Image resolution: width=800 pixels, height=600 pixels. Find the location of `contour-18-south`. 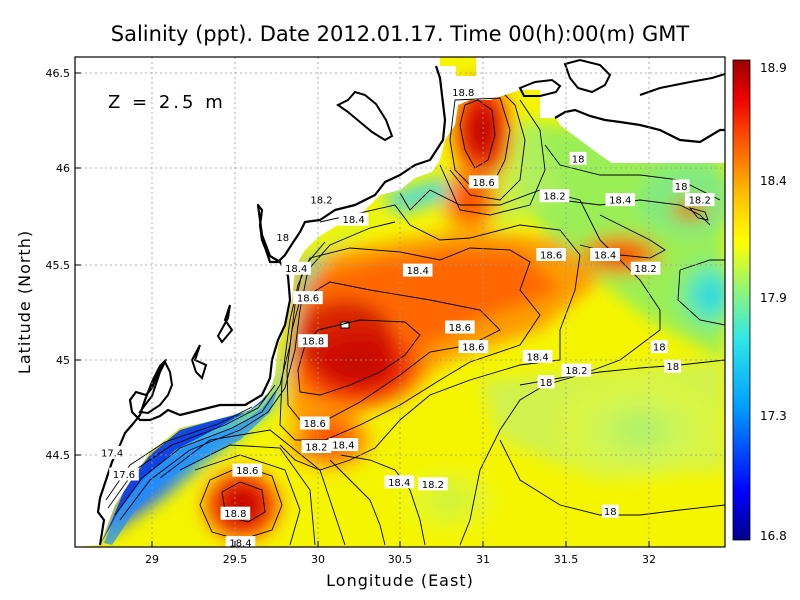

contour-18-south is located at coordinates (612, 477).